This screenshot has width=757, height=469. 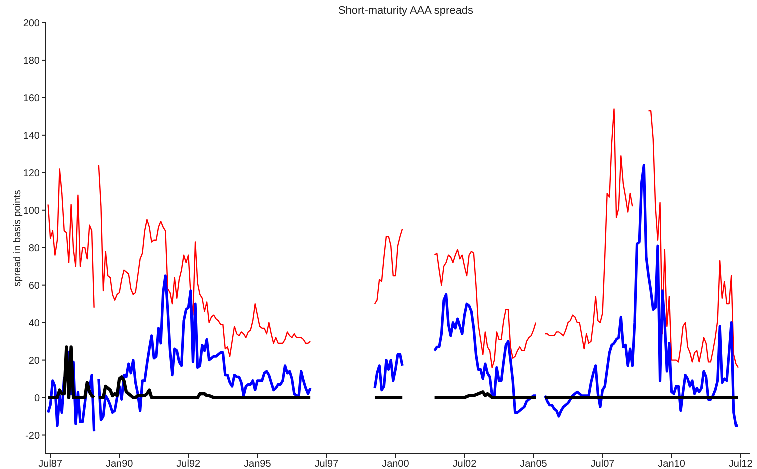 What do you see at coordinates (34, 324) in the screenshot?
I see `y-tick-label: 40` at bounding box center [34, 324].